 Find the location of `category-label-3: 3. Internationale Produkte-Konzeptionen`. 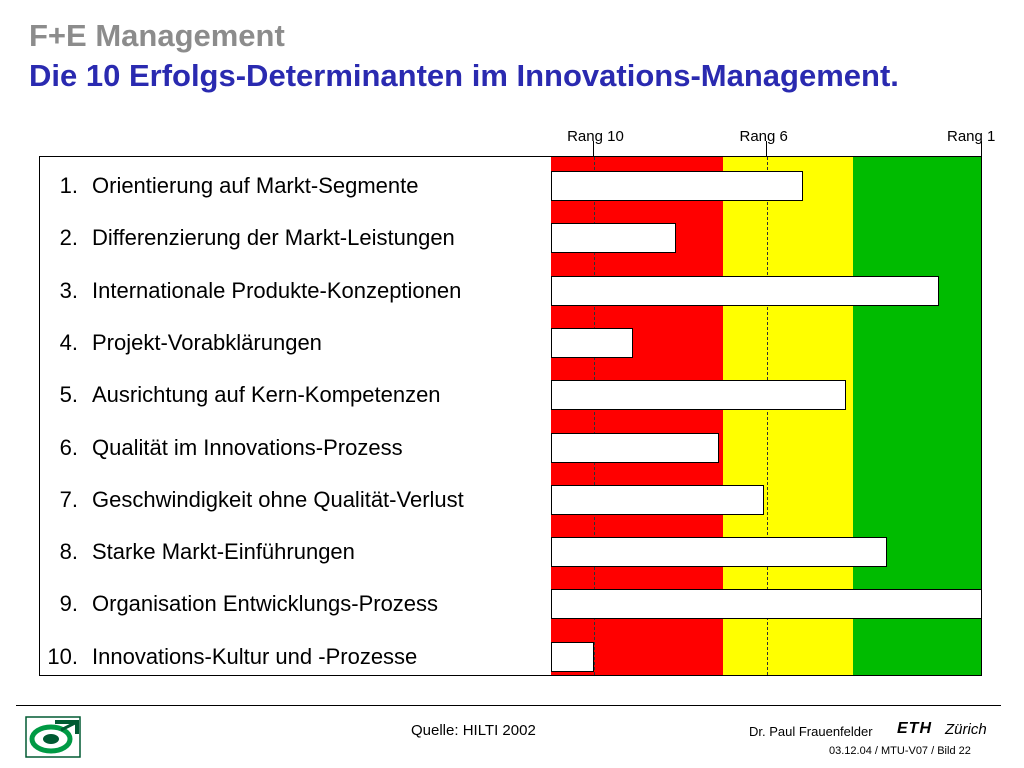

category-label-3: 3. Internationale Produkte-Konzeptionen is located at coordinates (251, 290).